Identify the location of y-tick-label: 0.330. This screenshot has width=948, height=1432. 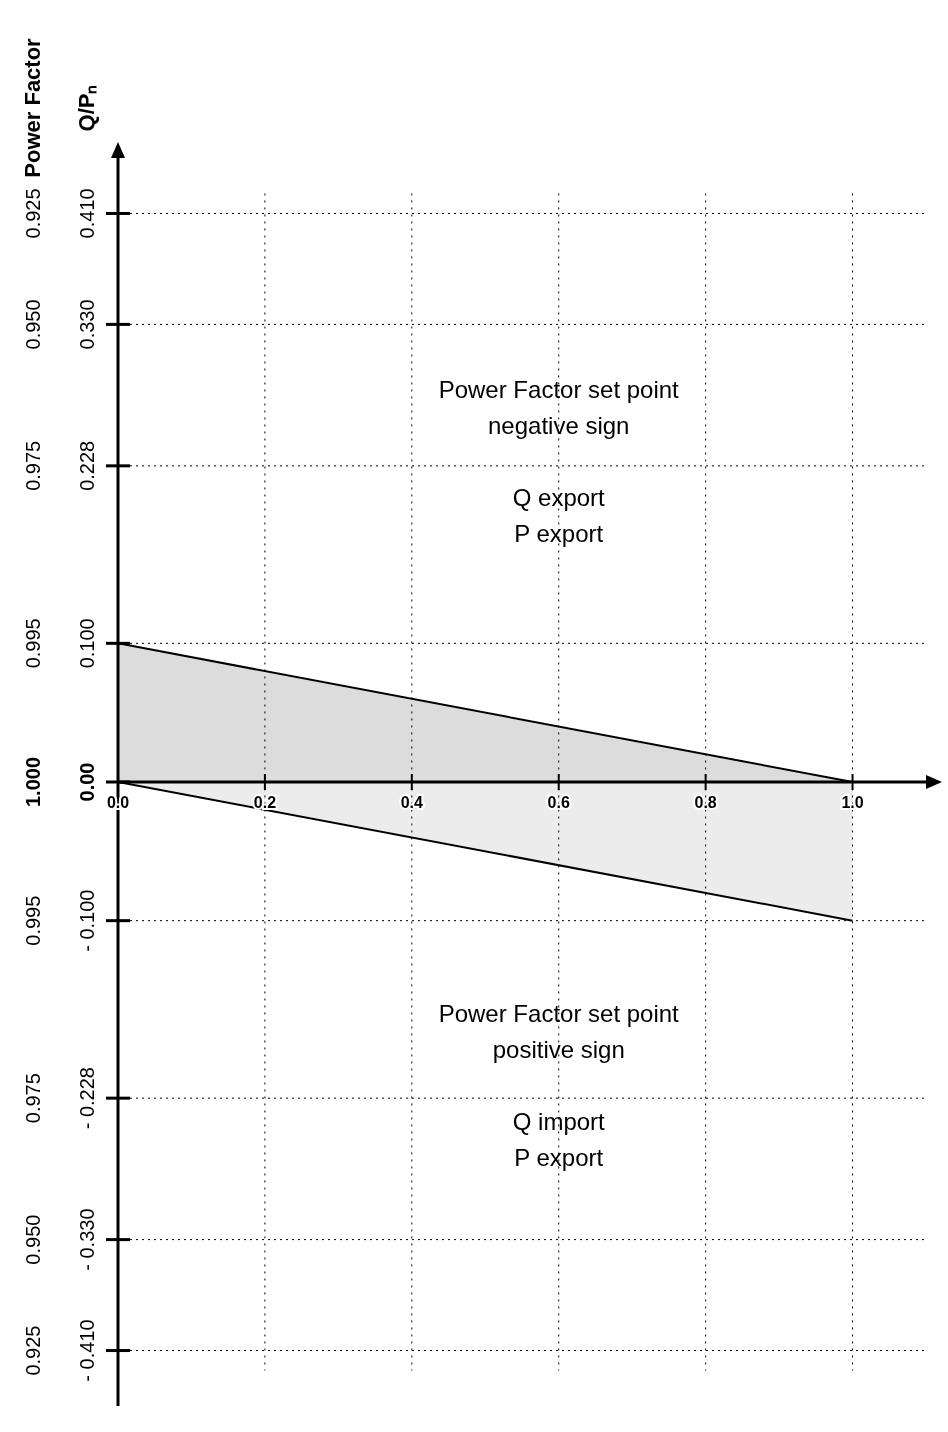
(87, 324).